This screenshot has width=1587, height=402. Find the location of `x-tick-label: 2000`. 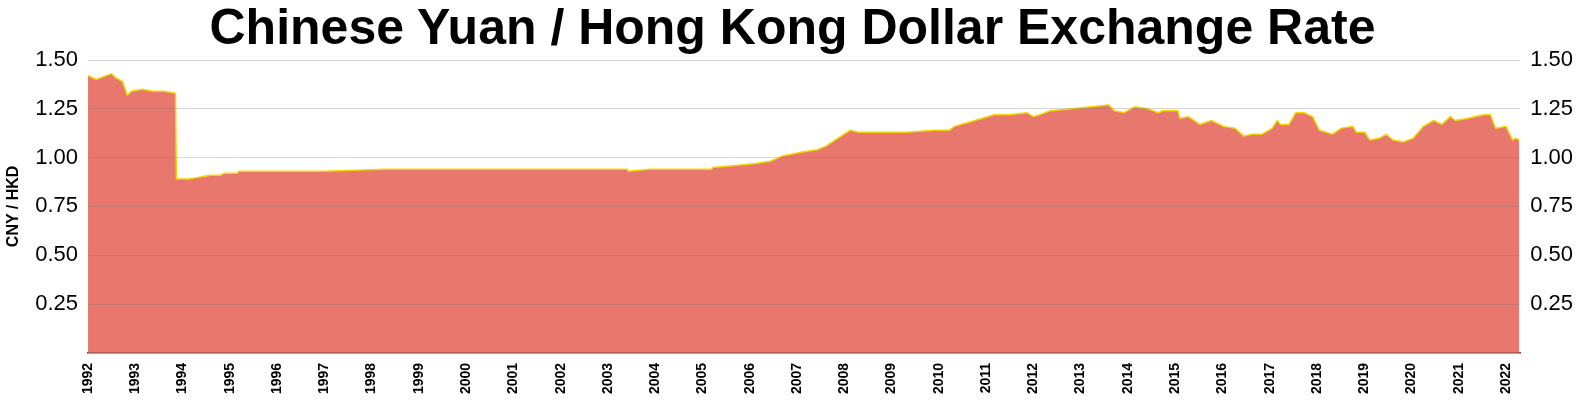

x-tick-label: 2000 is located at coordinates (465, 378).